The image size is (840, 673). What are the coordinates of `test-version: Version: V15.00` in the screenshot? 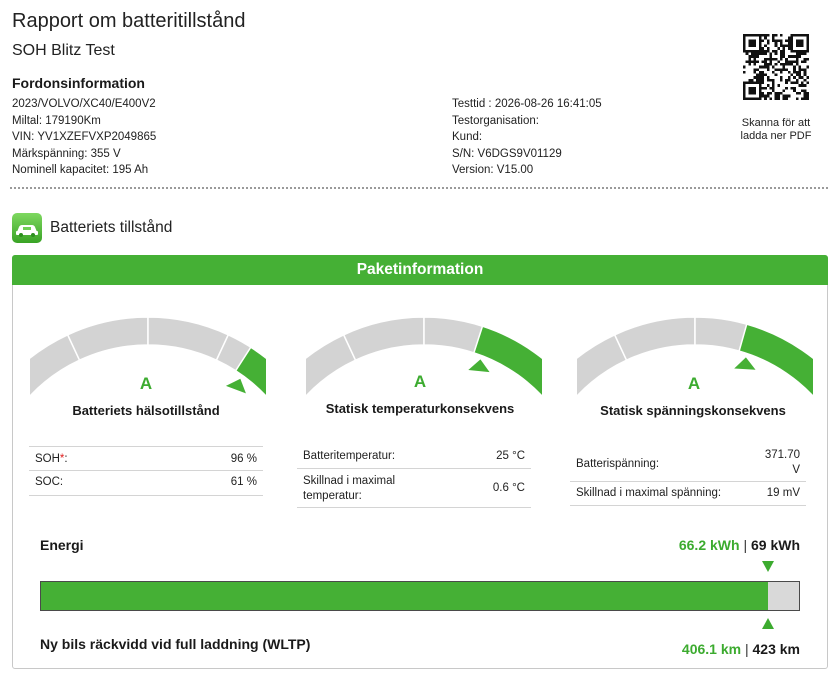 It's located at (493, 170).